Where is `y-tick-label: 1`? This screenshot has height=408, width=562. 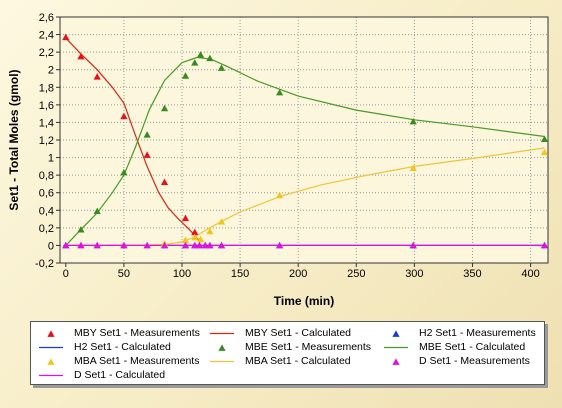 y-tick-label: 1 is located at coordinates (51, 159).